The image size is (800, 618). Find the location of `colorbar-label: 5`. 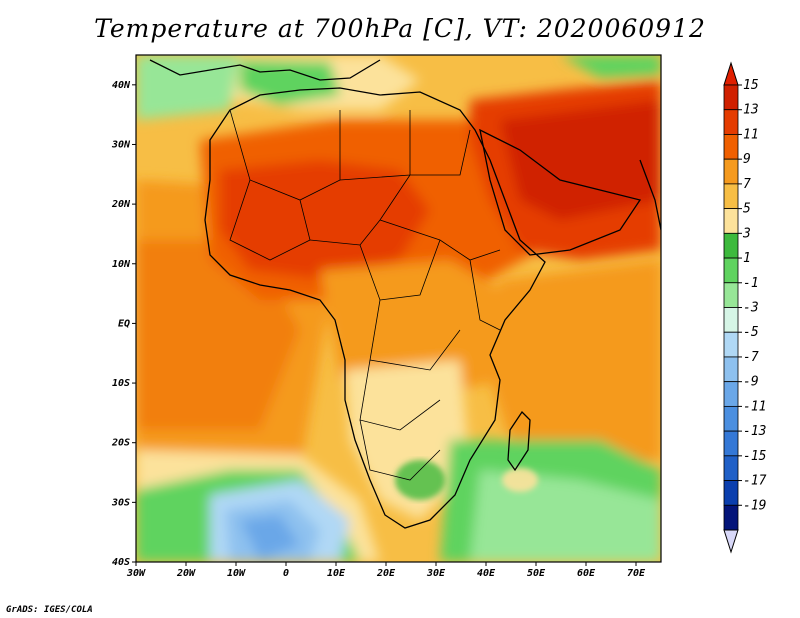

colorbar-label: 5 is located at coordinates (747, 209).